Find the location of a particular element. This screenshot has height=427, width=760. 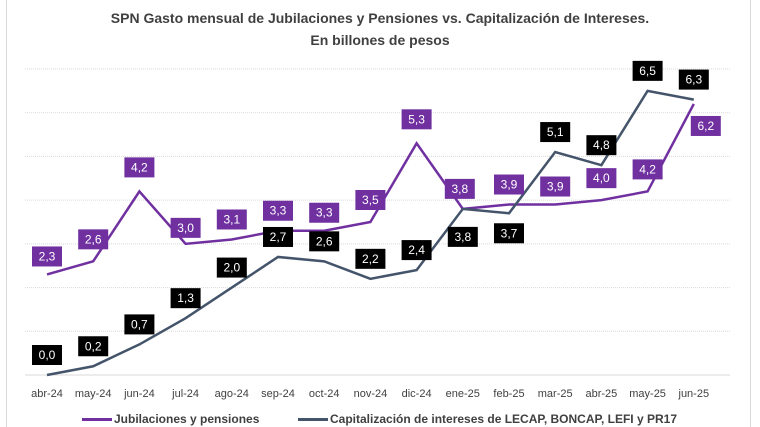

x-tick-label: sep-24 is located at coordinates (278, 394).